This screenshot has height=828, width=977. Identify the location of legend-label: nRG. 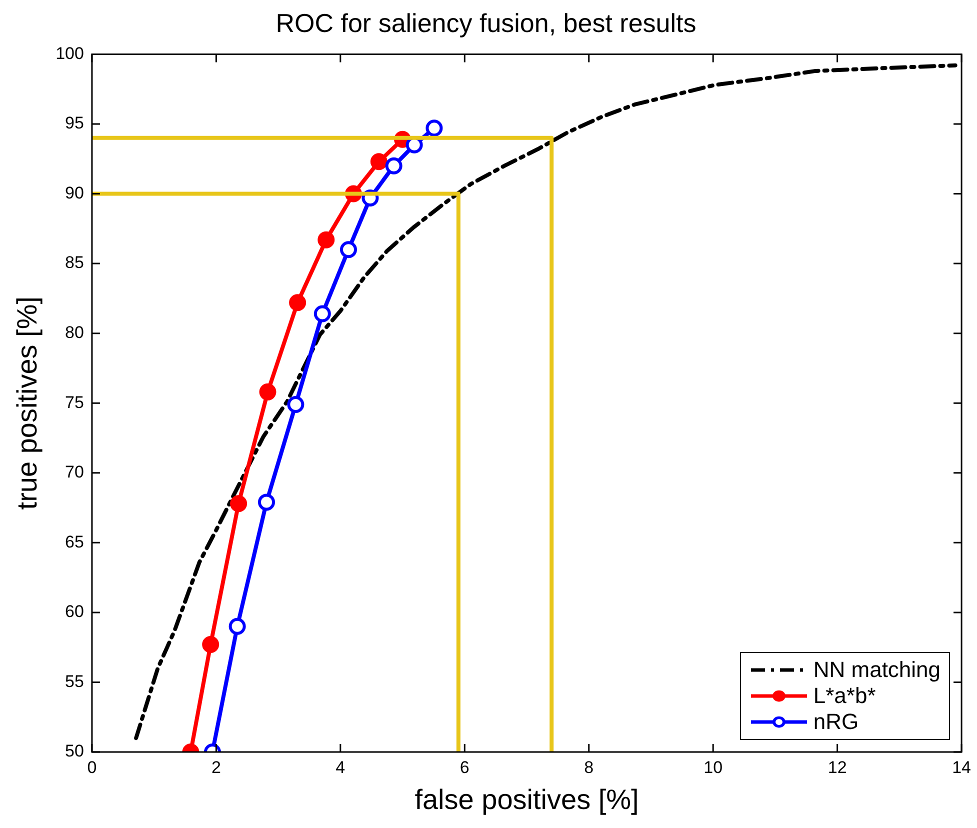
(836, 722).